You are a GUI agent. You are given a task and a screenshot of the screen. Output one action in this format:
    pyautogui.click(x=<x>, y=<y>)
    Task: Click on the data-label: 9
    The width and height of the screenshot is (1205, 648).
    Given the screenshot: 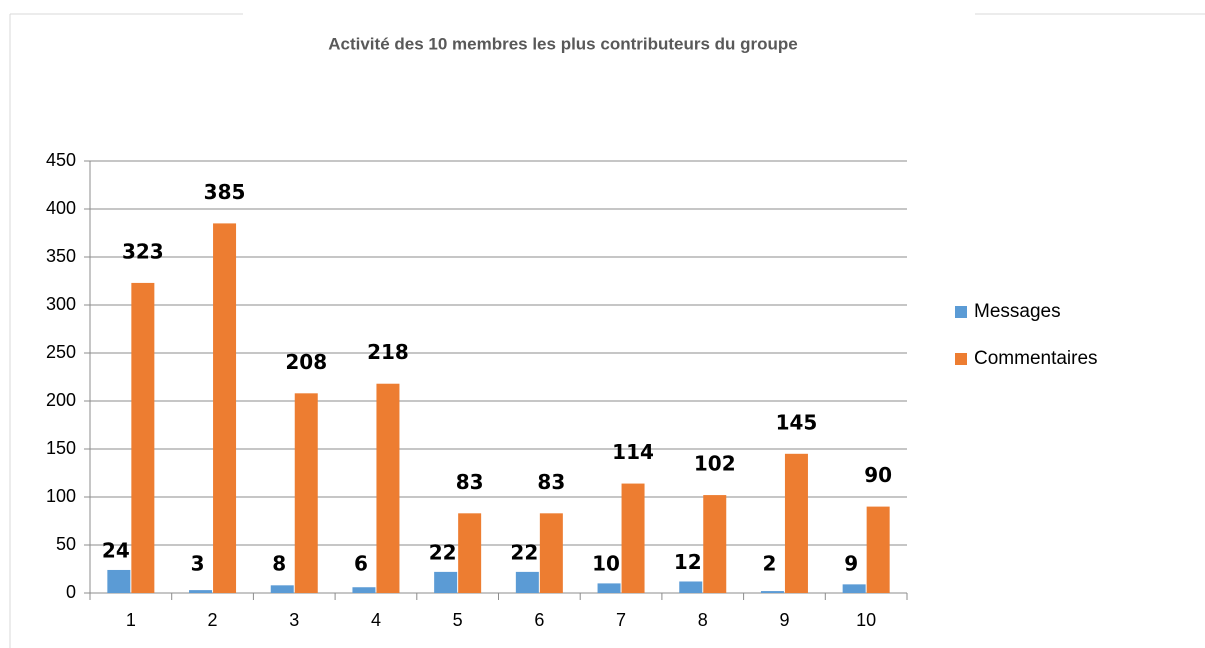 What is the action you would take?
    pyautogui.click(x=851, y=564)
    